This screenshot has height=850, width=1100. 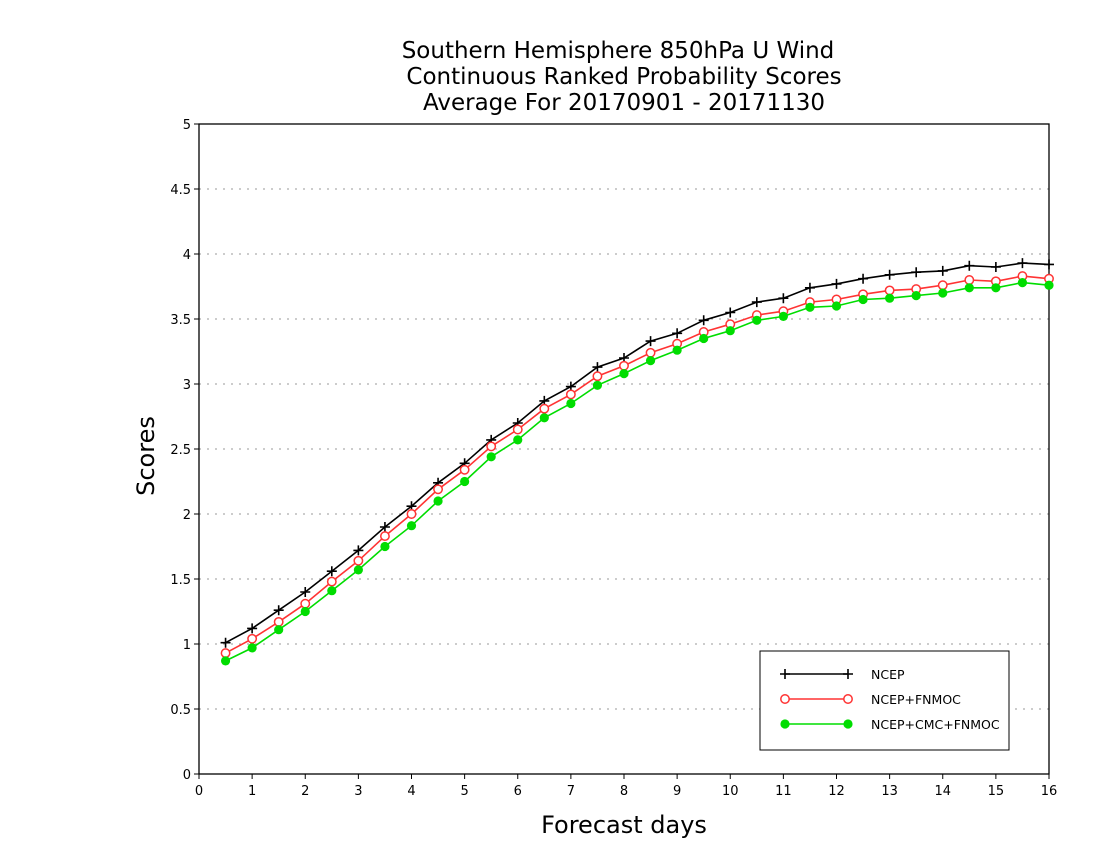 What do you see at coordinates (199, 791) in the screenshot?
I see `x-tick-label: 0` at bounding box center [199, 791].